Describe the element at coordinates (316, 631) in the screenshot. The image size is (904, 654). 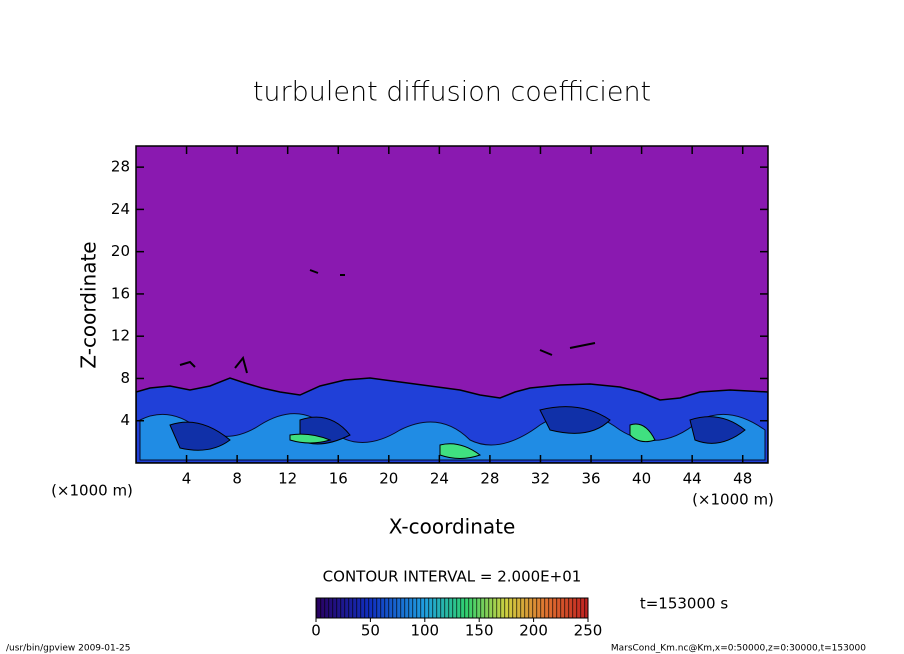
I see `colorbar-tick-label: 0` at that location.